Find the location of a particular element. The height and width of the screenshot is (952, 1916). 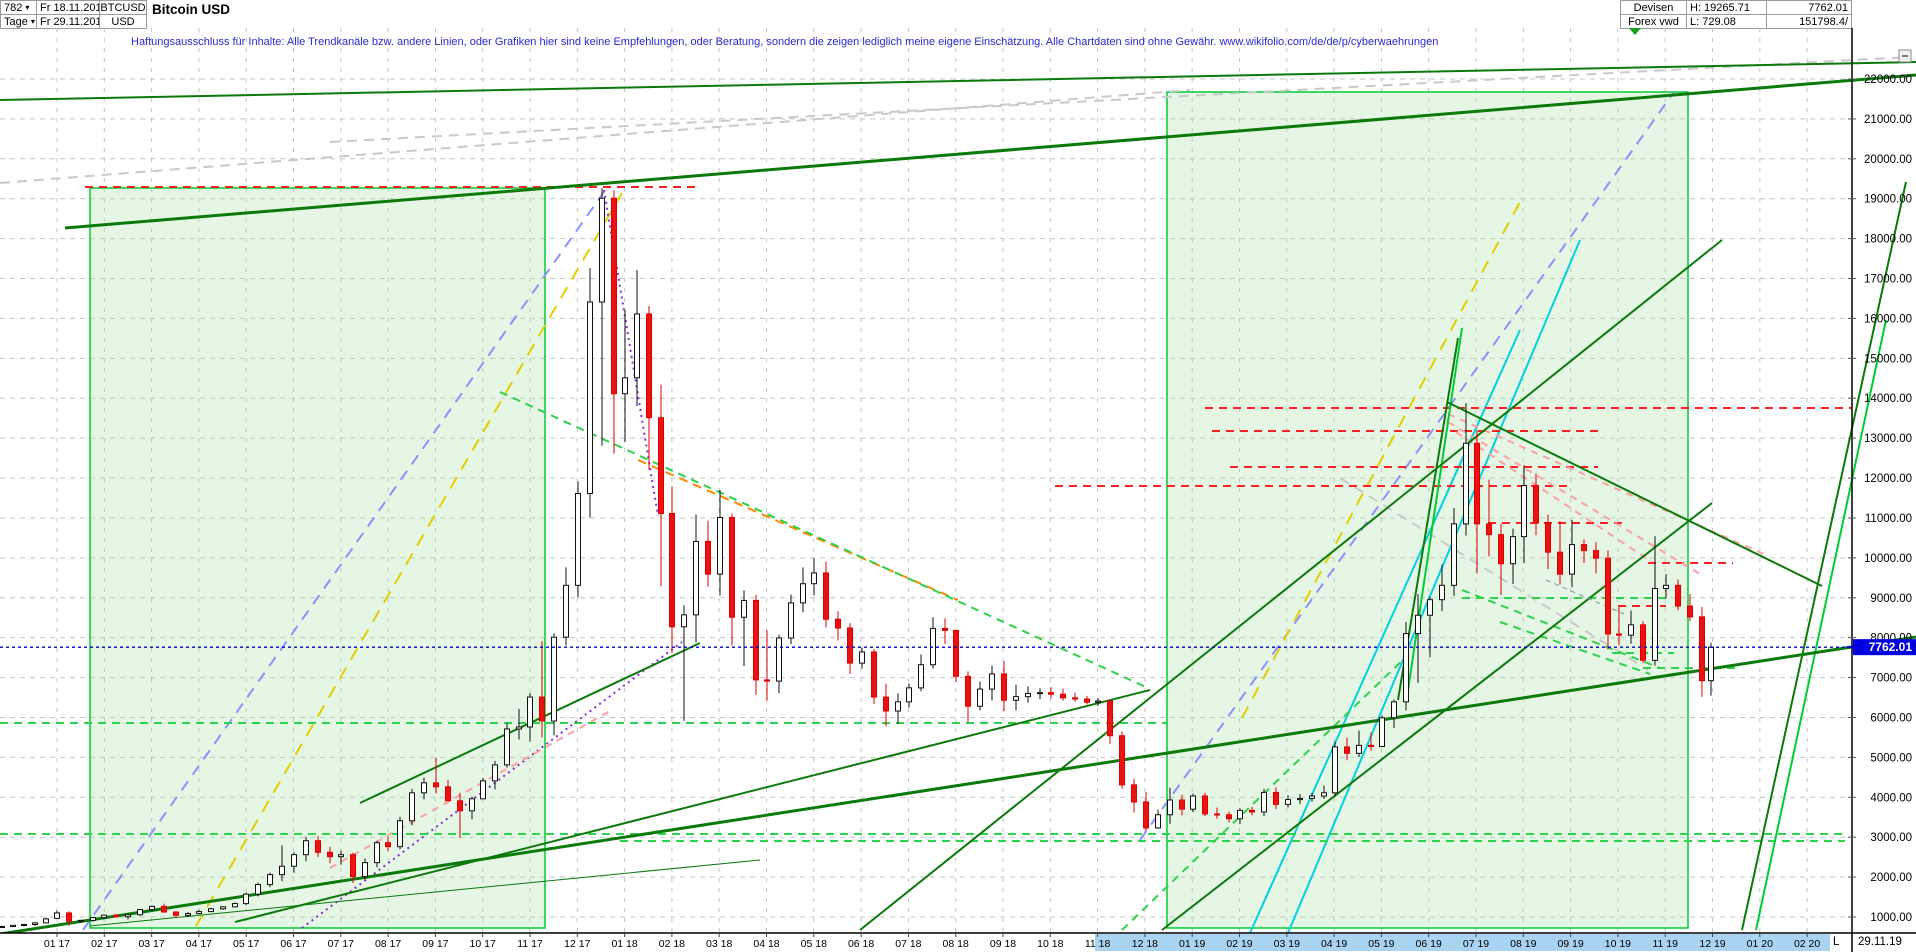

volume-cell: 151798.4/ is located at coordinates (1809, 21).